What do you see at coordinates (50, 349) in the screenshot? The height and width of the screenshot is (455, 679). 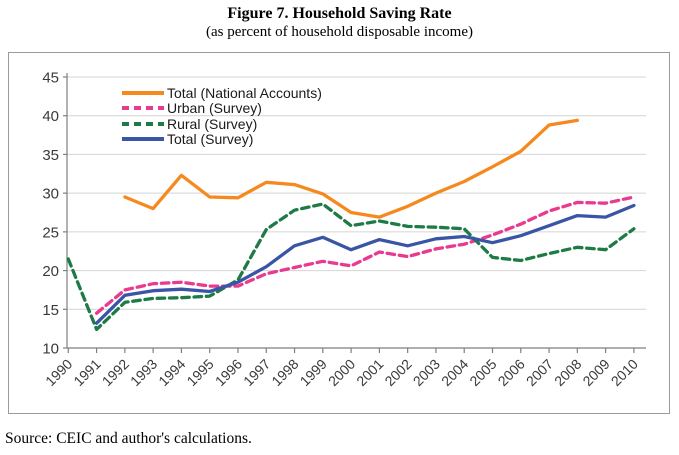 I see `y-tick-label: 10` at bounding box center [50, 349].